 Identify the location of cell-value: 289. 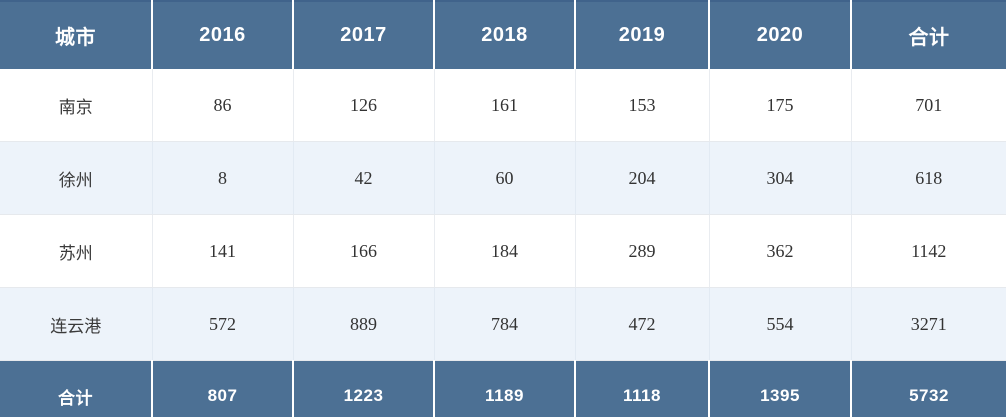
(642, 251).